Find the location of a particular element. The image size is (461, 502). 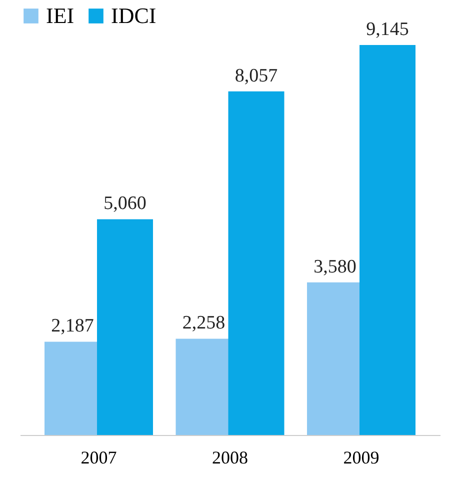

x-tick-label: 2009 is located at coordinates (361, 458).